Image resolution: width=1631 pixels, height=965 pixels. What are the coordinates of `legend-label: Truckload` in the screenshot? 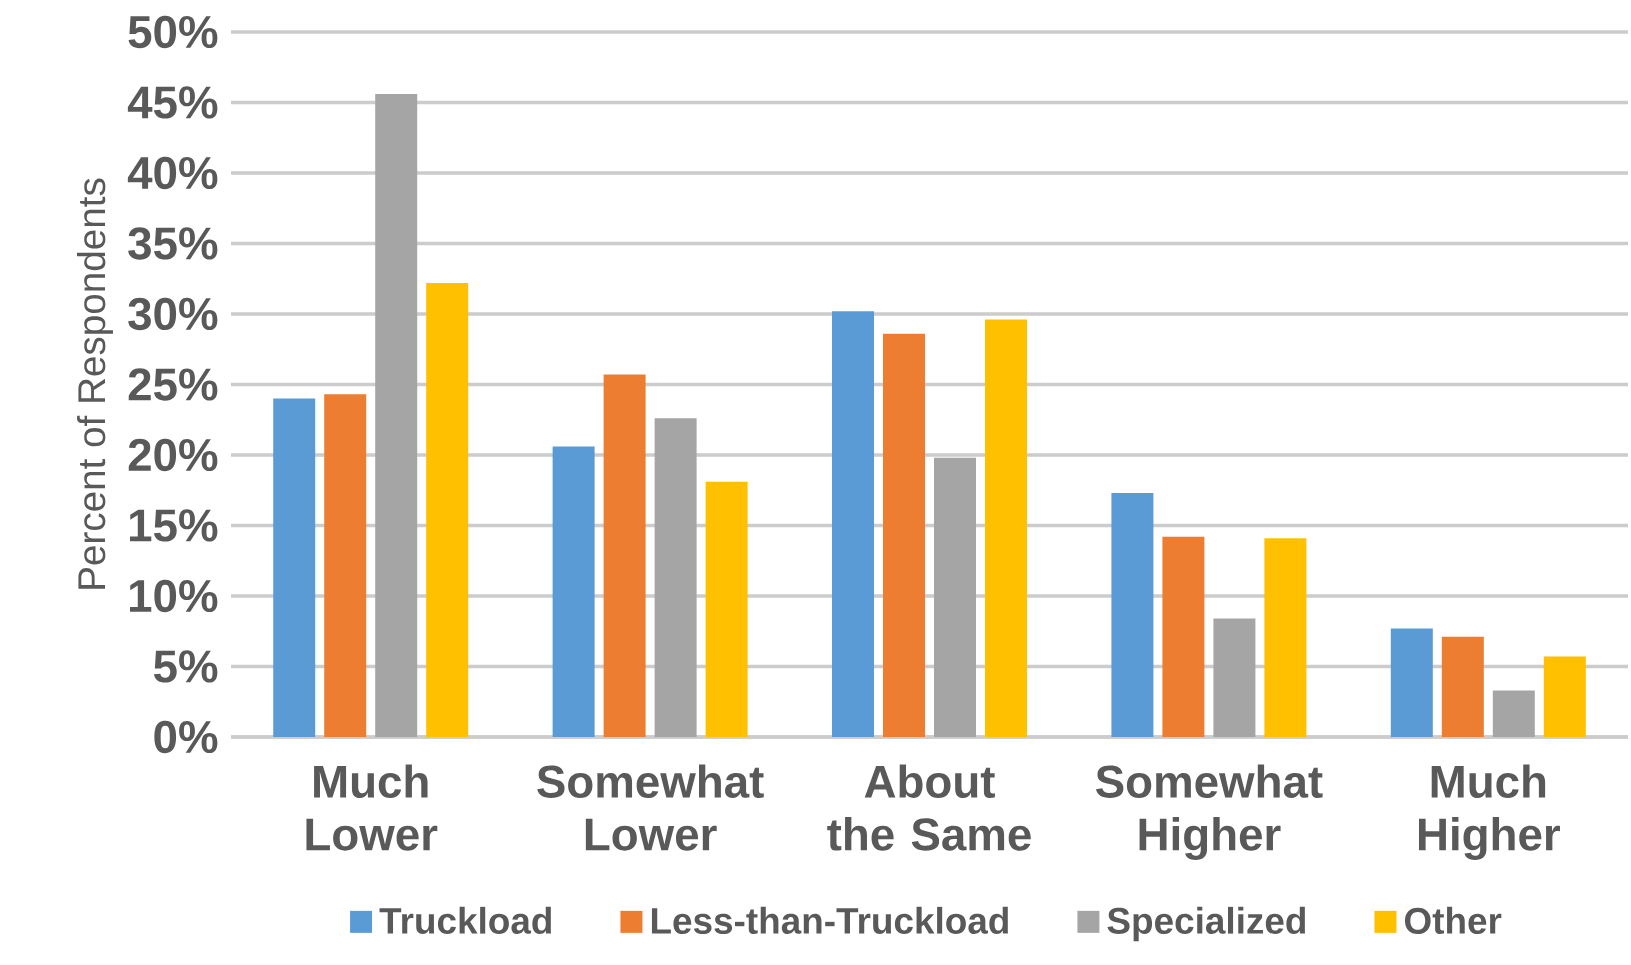 It's located at (465, 920).